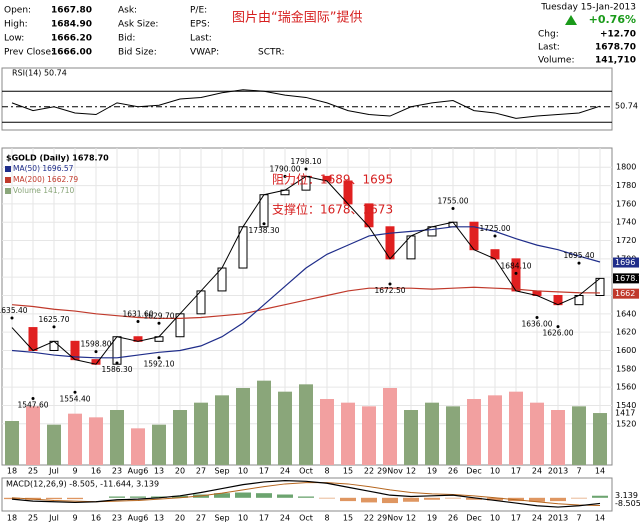 The width and height of the screenshot is (640, 526). What do you see at coordinates (306, 494) in the screenshot?
I see `macd-line` at bounding box center [306, 494].